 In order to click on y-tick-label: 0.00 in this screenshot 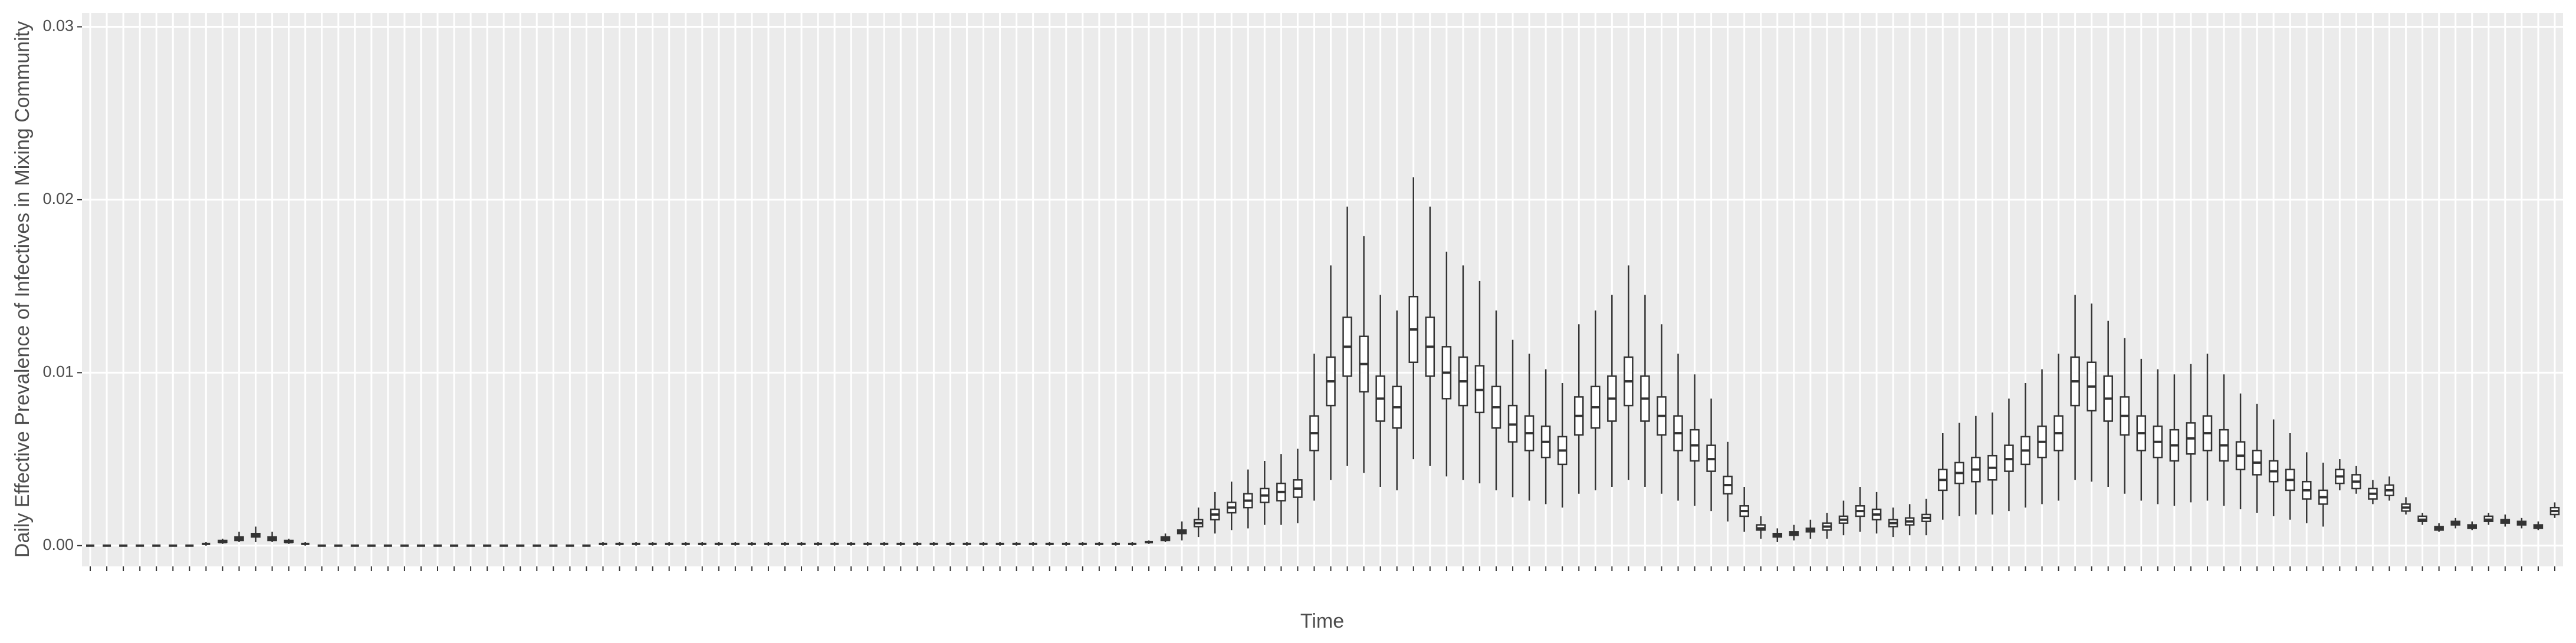, I will do `click(58, 544)`.